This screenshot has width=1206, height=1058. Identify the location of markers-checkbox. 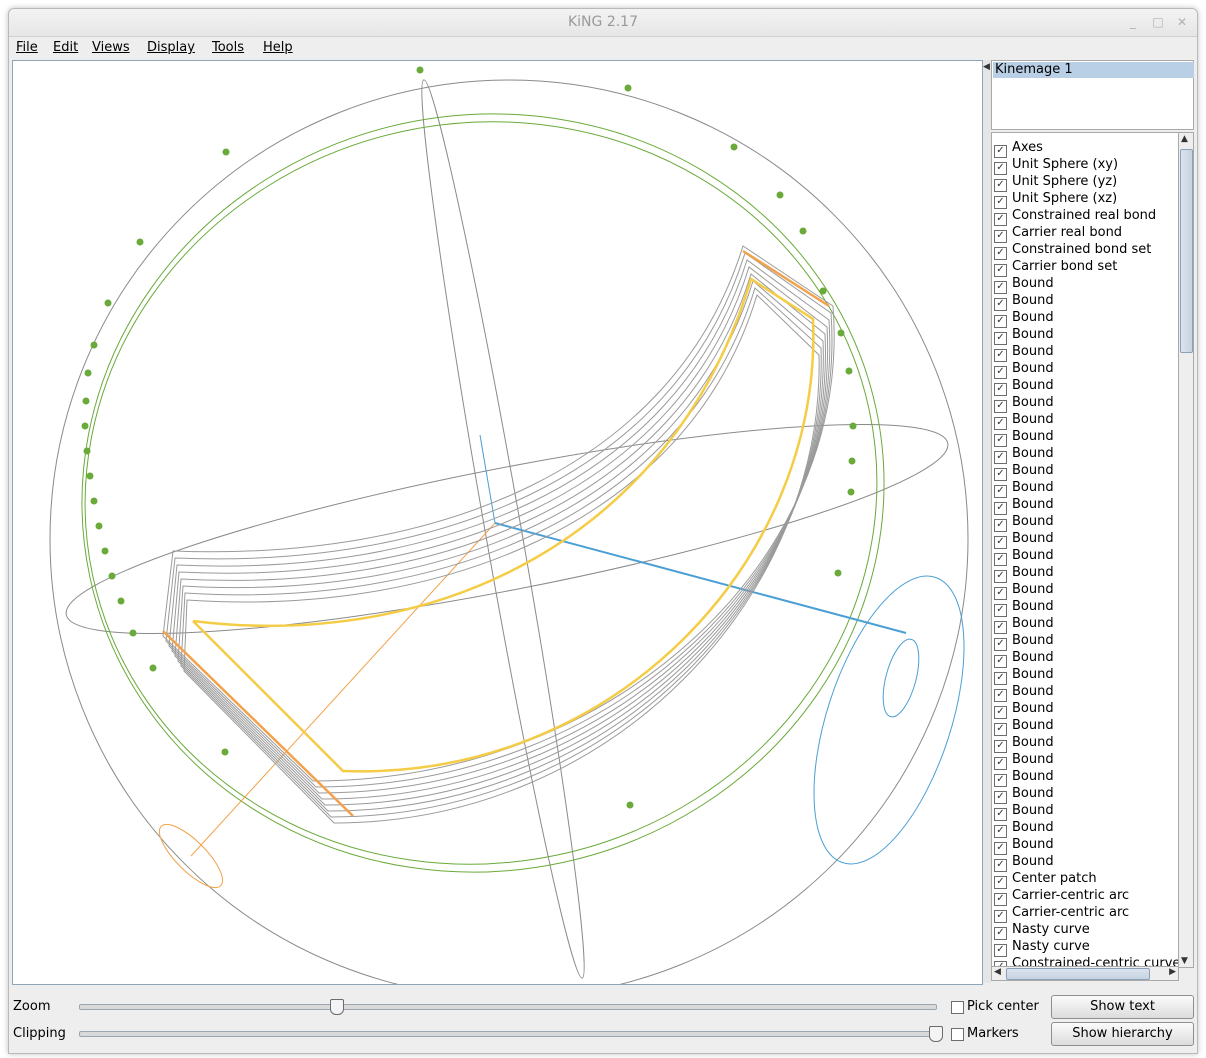
(957, 1034).